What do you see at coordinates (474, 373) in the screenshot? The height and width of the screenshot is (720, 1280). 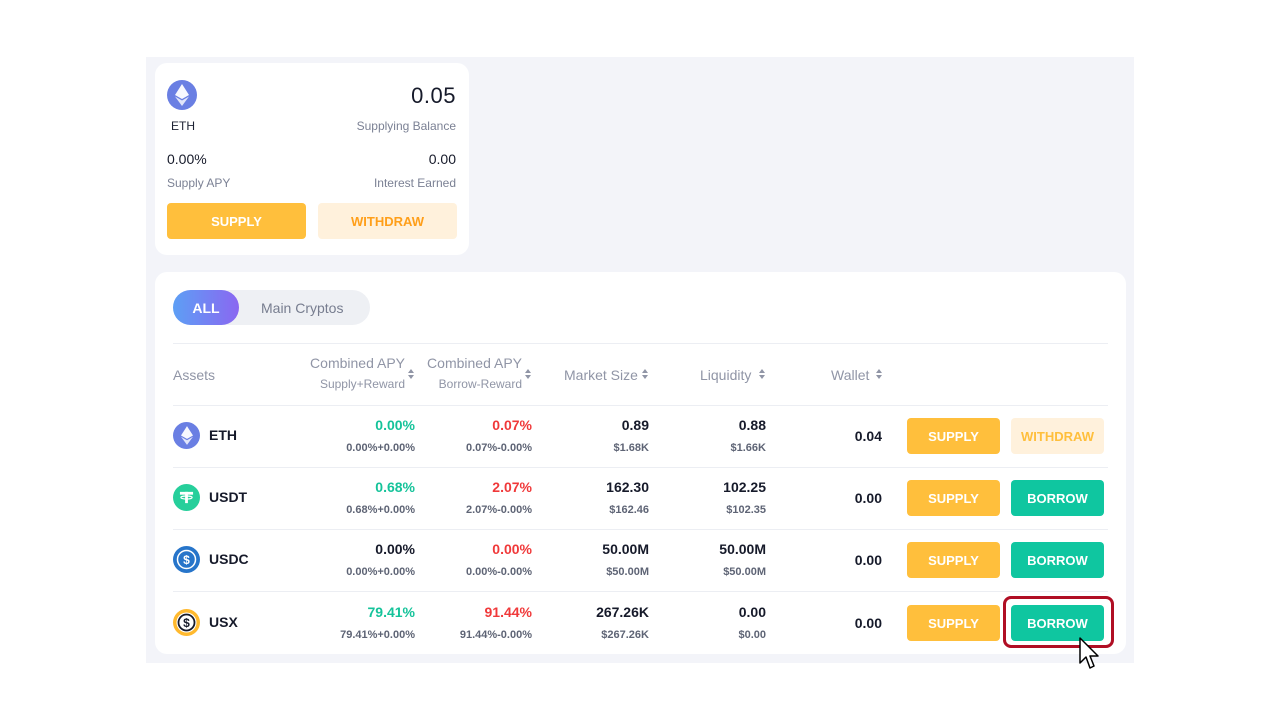 I see `header-borrow-apy: Combined APY Borrow-Reward` at bounding box center [474, 373].